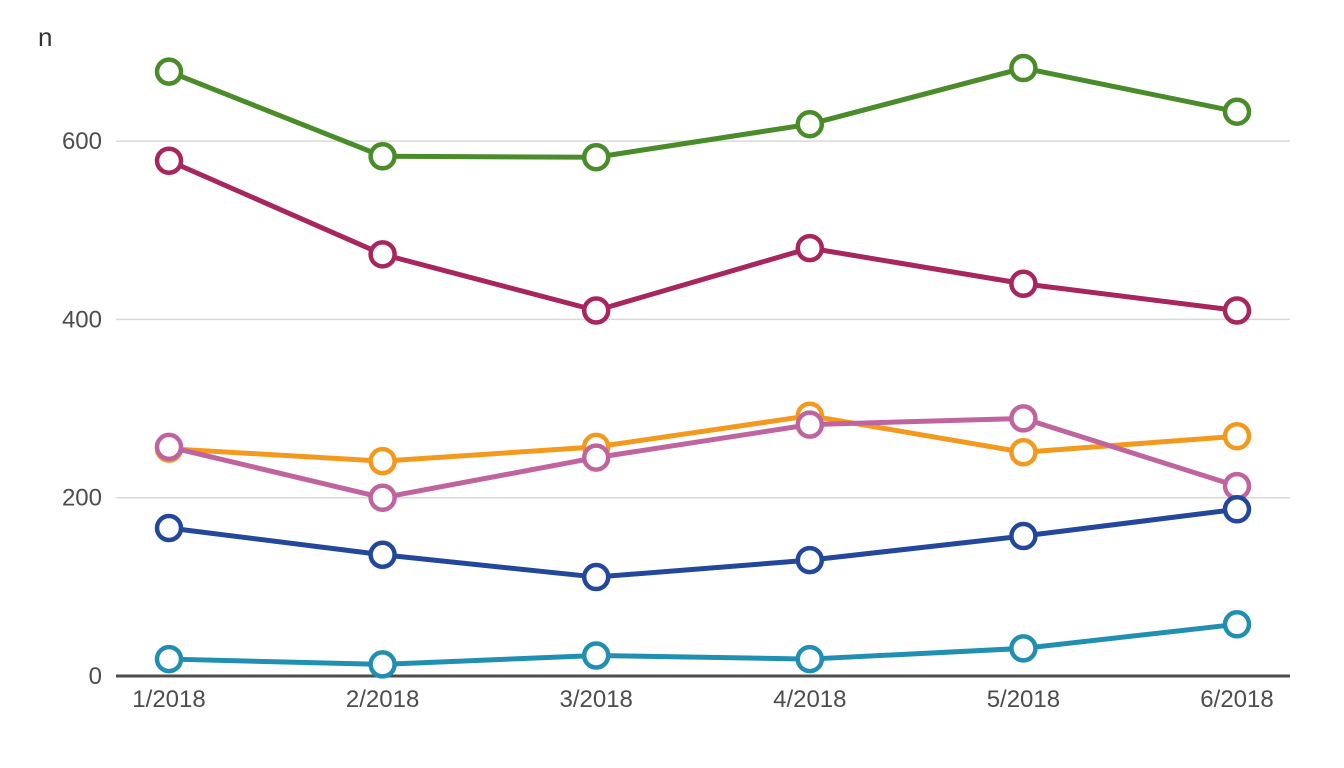  I want to click on y-axis-label: n, so click(45, 37).